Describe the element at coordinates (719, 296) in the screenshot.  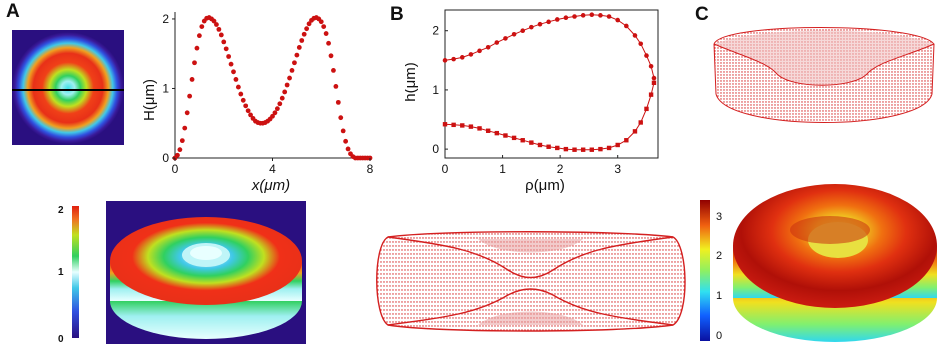
I see `colorbar-c-tick: 1` at that location.